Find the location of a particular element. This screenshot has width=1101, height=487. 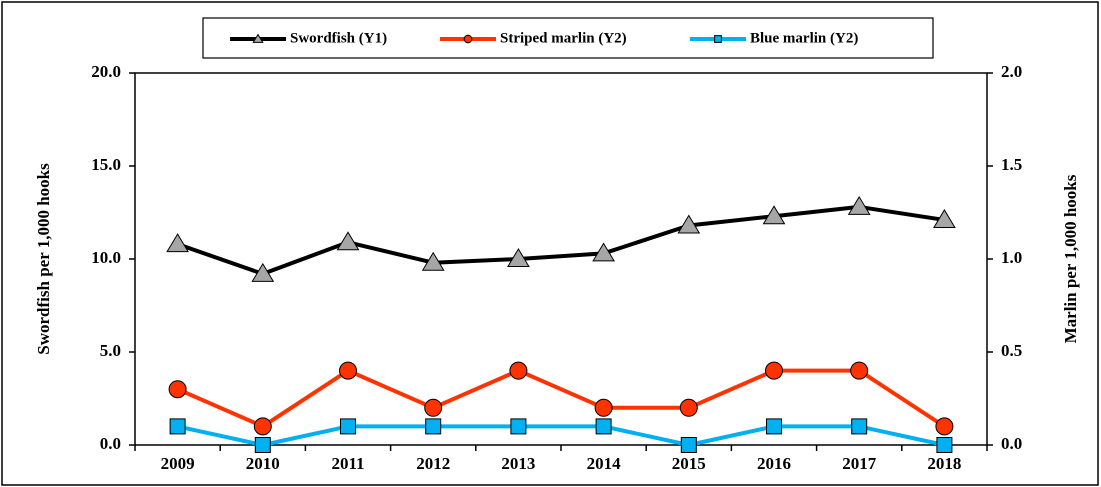

legend-label: Blue marlin (Y2) is located at coordinates (804, 38).